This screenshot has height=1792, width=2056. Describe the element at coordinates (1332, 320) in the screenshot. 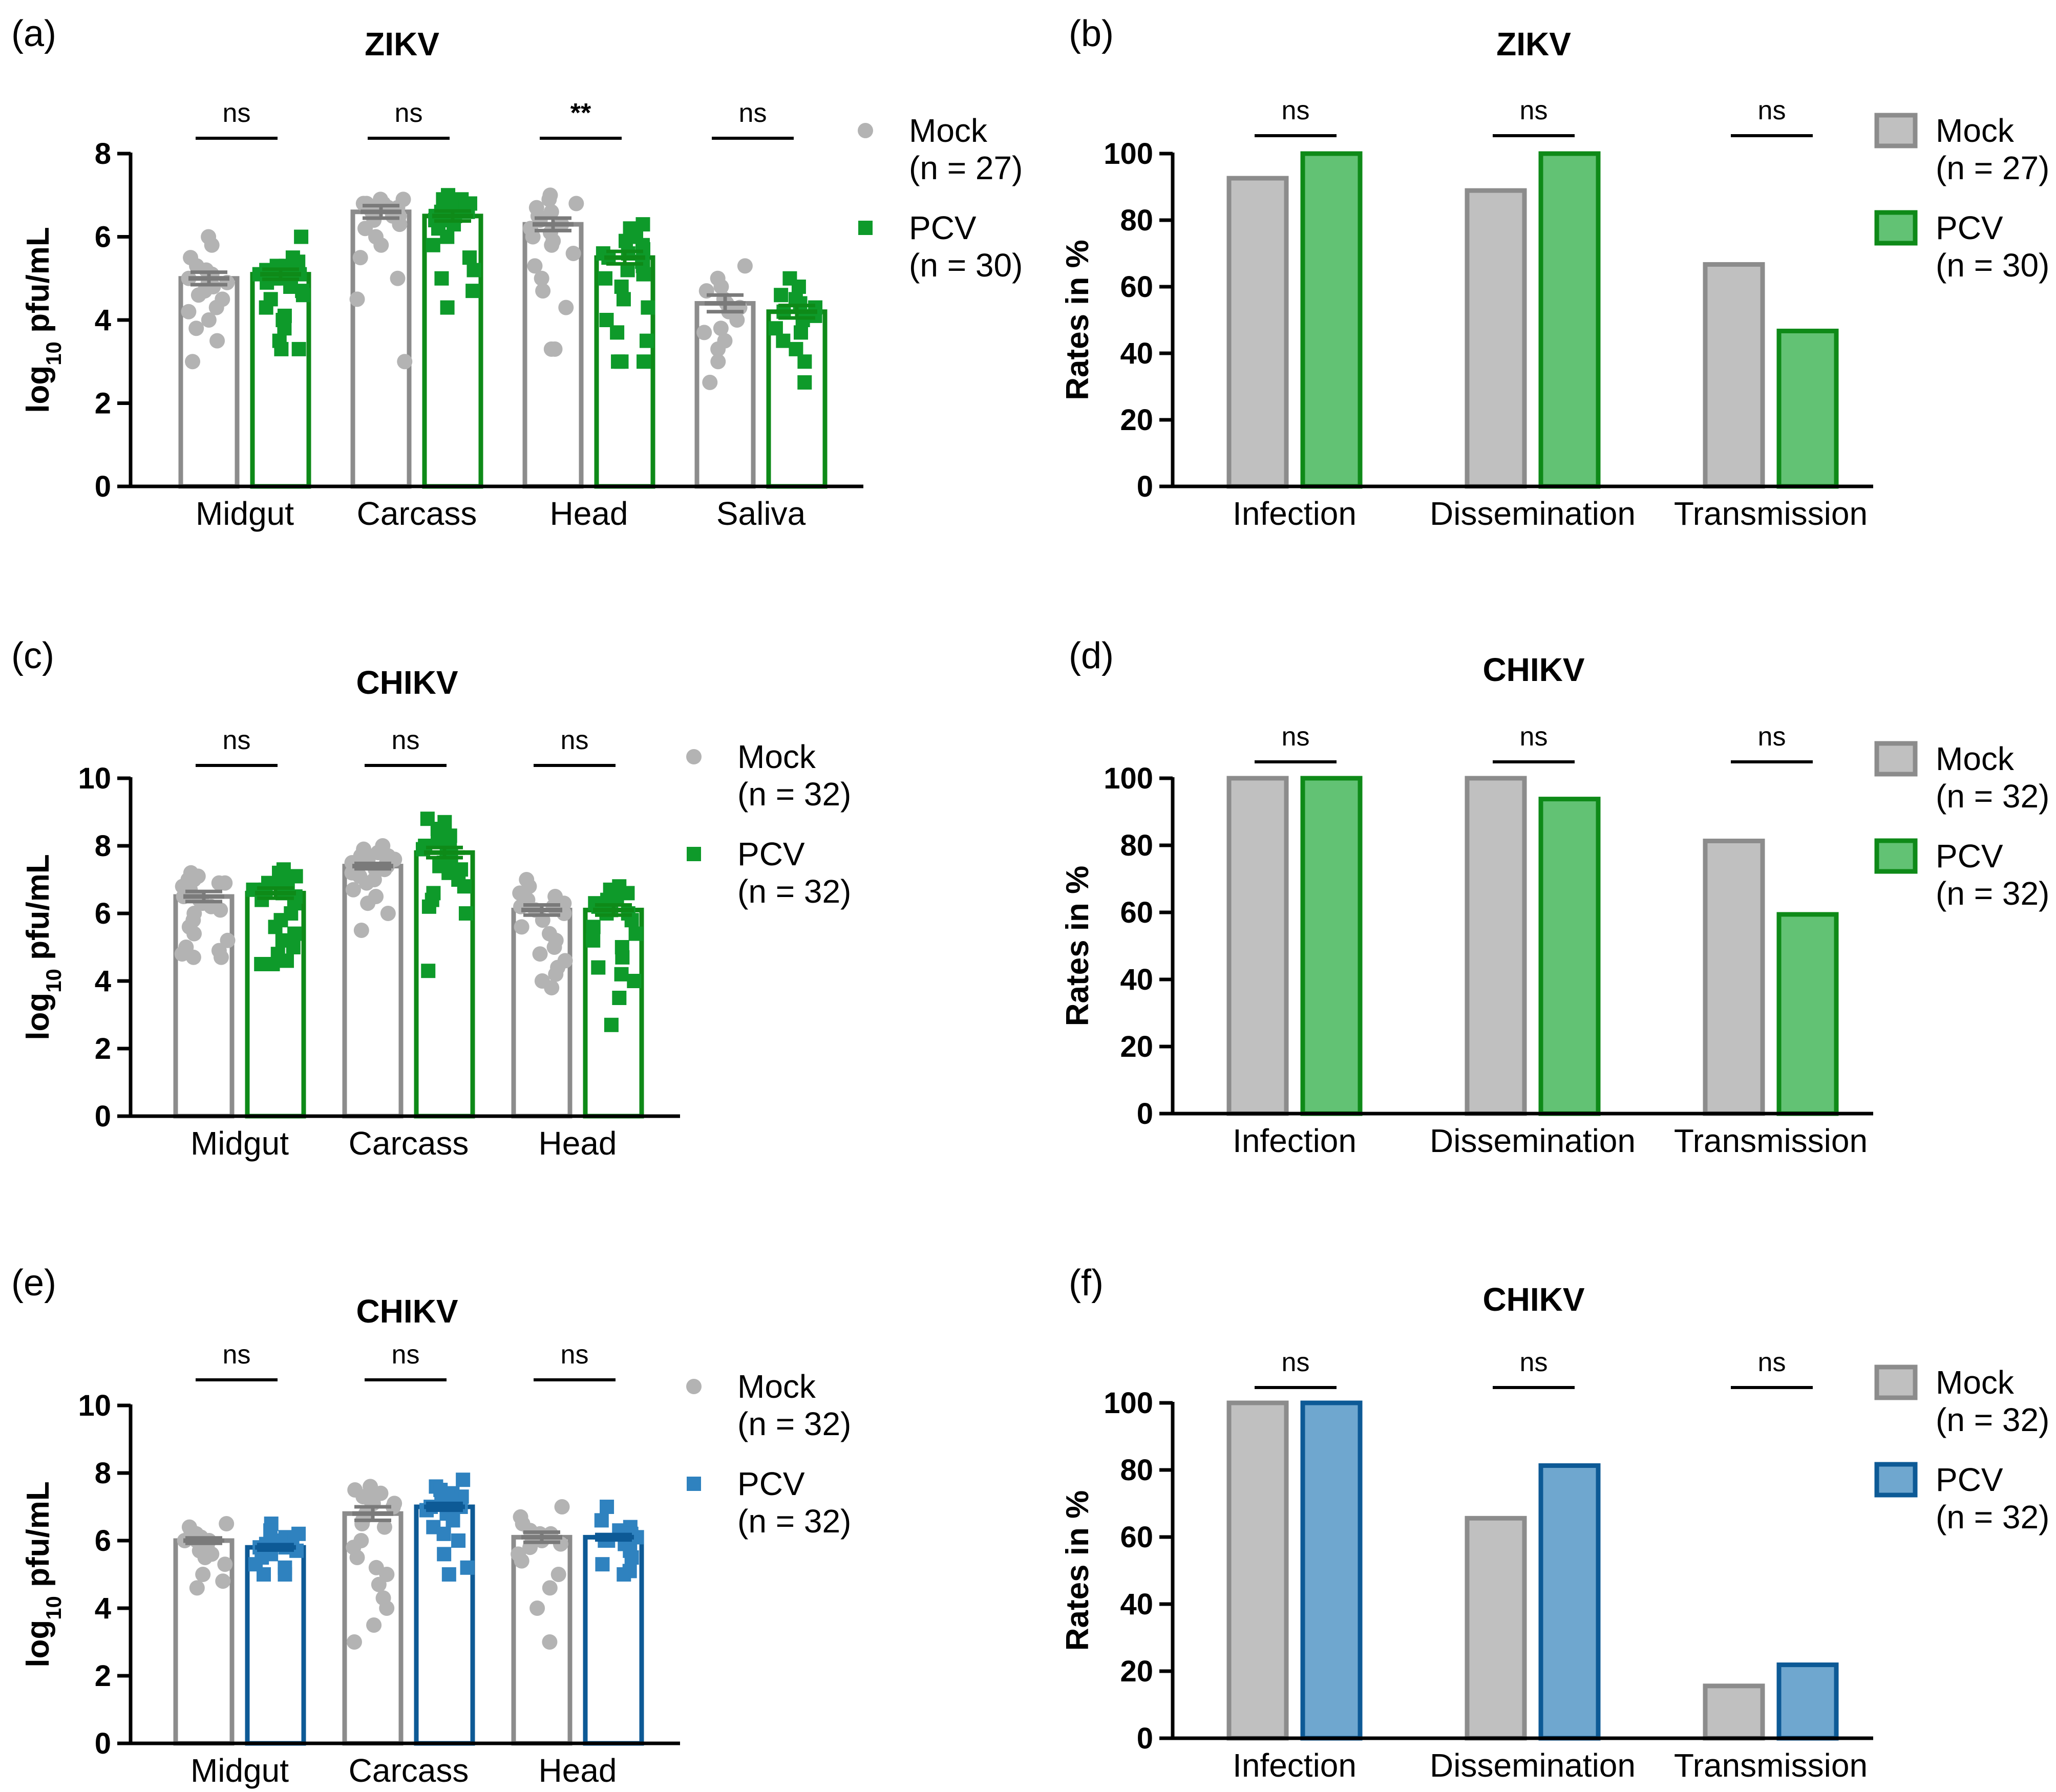

I see `bar-pcv-infection` at that location.